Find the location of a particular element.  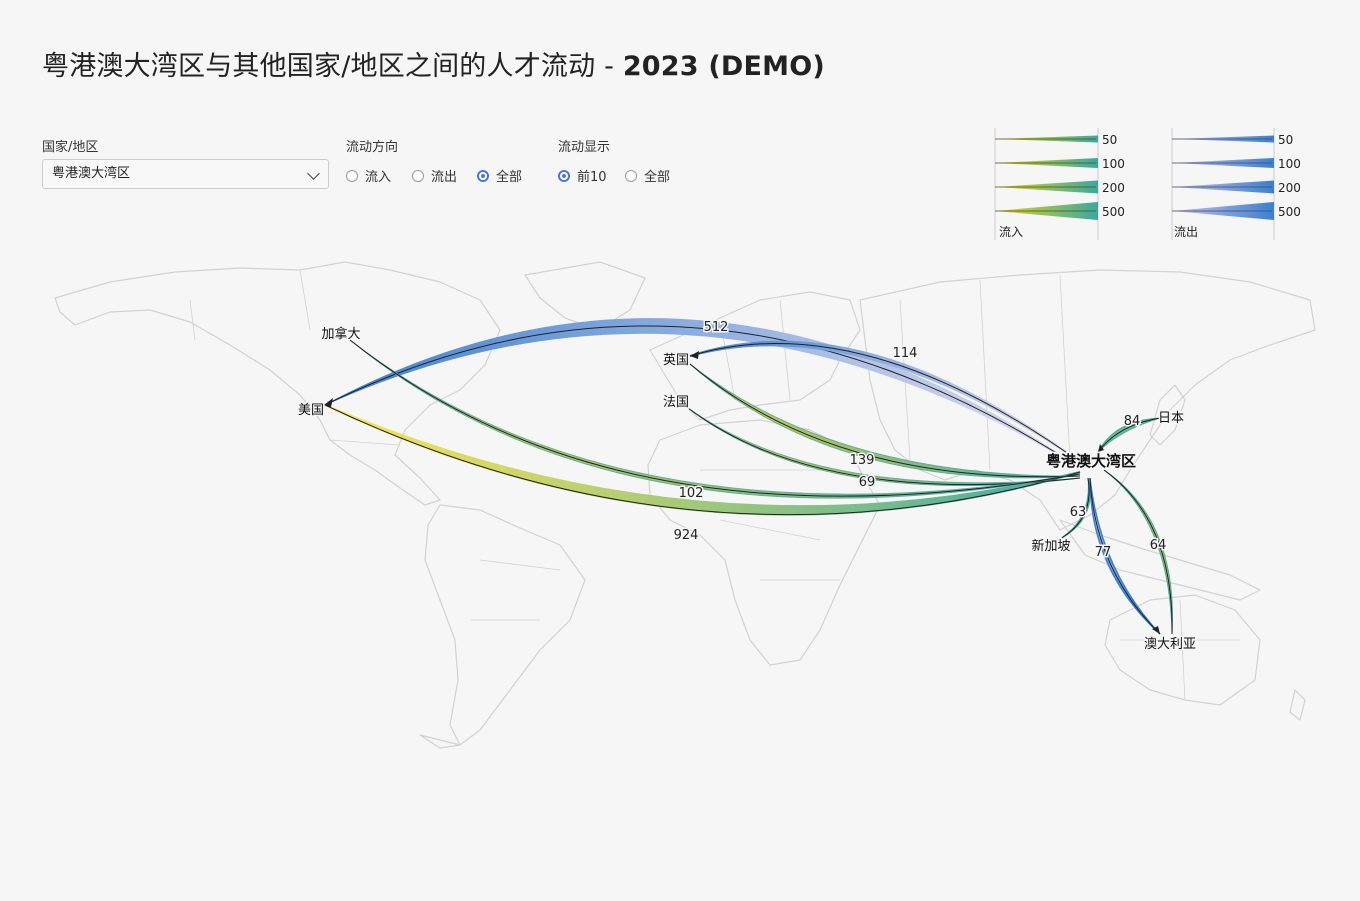

direction-label: 流动方向 is located at coordinates (372, 147).